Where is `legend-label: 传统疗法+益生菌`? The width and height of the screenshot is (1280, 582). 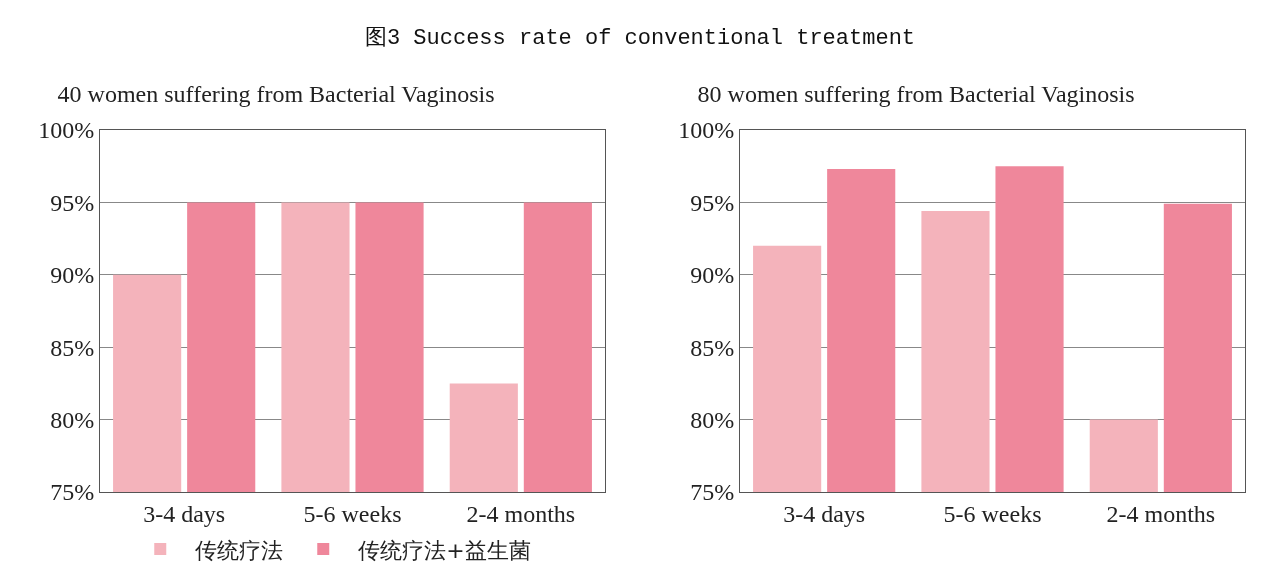 legend-label: 传统疗法+益生菌 is located at coordinates (444, 550).